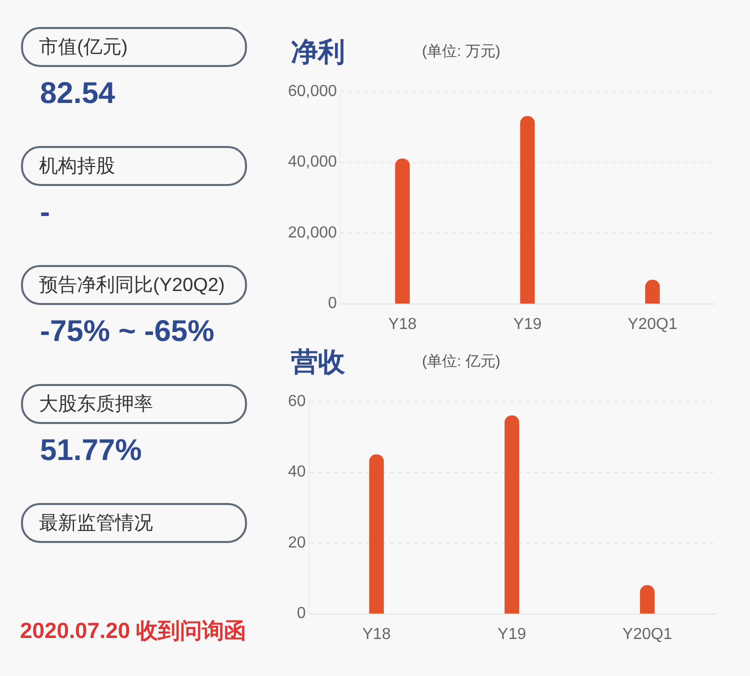 This screenshot has width=750, height=676. What do you see at coordinates (133, 631) in the screenshot?
I see `text: 2020.07.20 收到问询函` at bounding box center [133, 631].